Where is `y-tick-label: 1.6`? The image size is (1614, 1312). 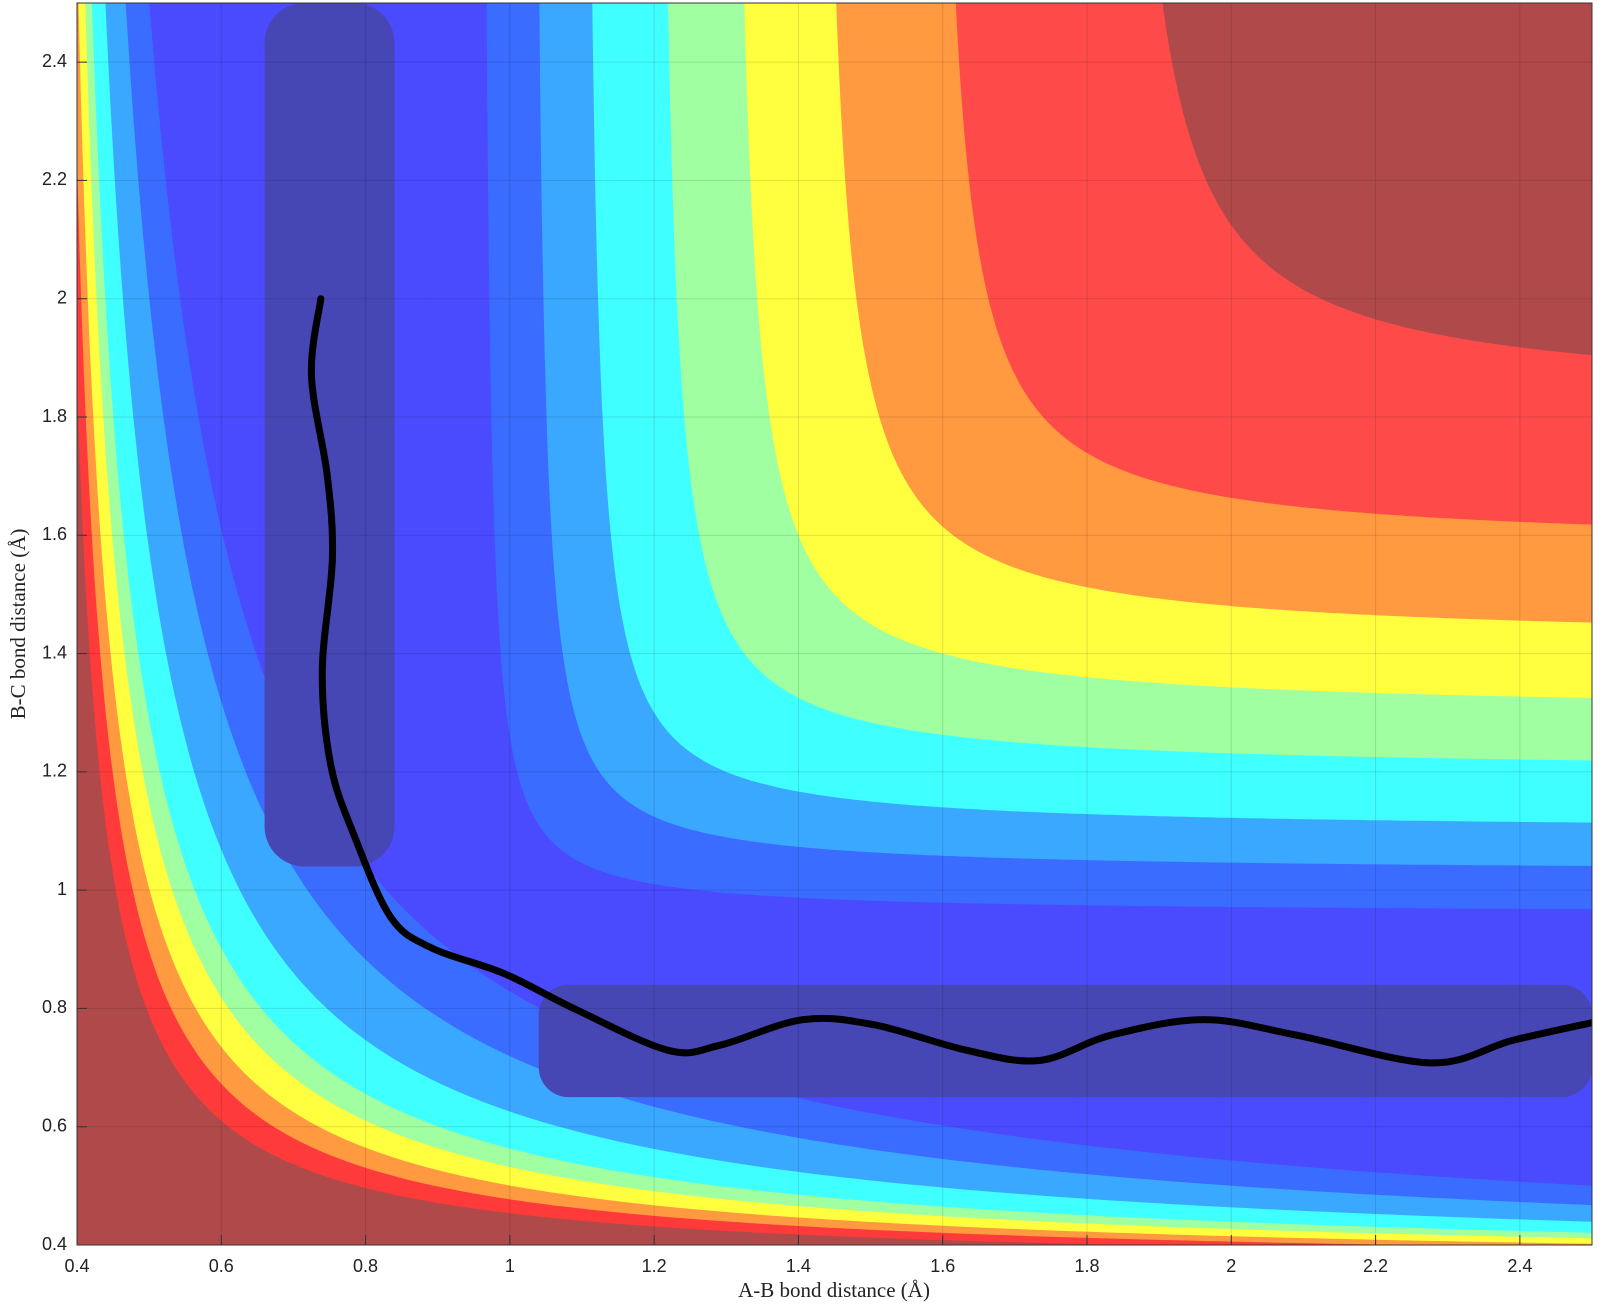 y-tick-label: 1.6 is located at coordinates (54, 534).